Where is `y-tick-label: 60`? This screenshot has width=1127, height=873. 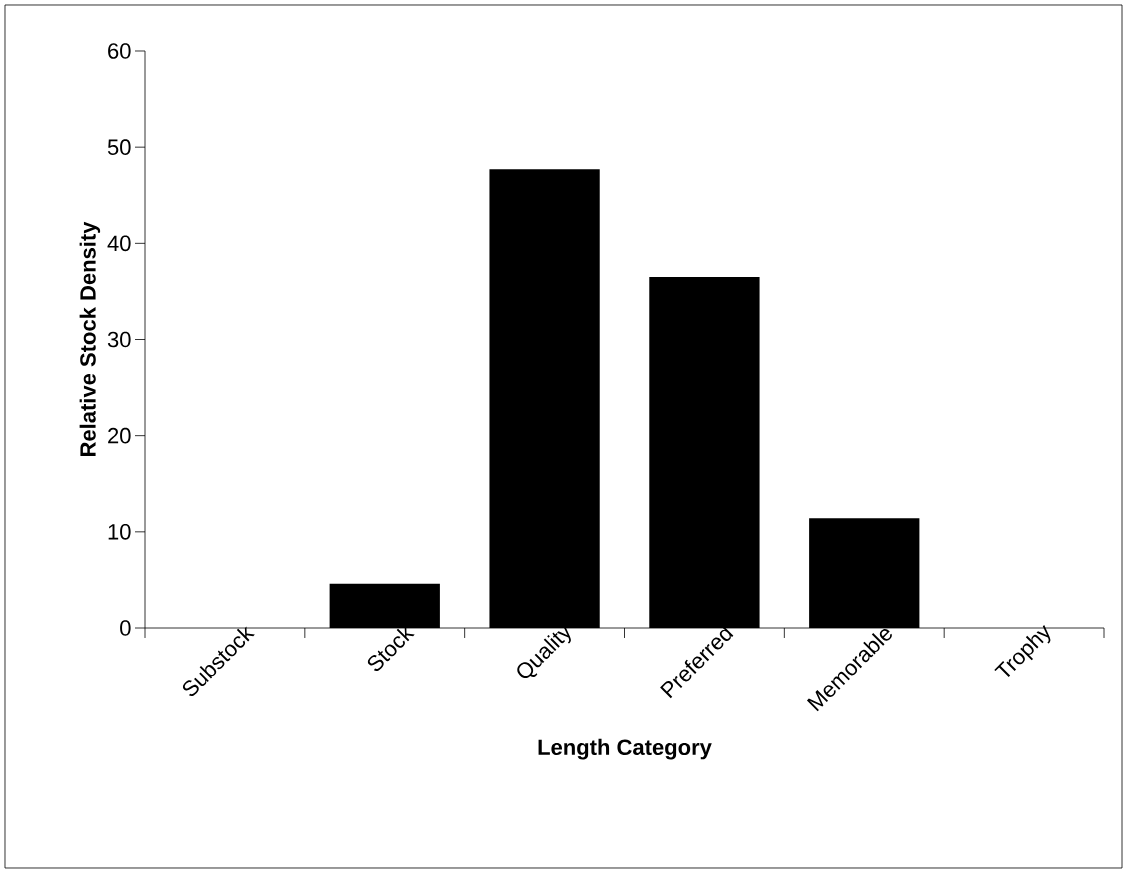
y-tick-label: 60 is located at coordinates (119, 51).